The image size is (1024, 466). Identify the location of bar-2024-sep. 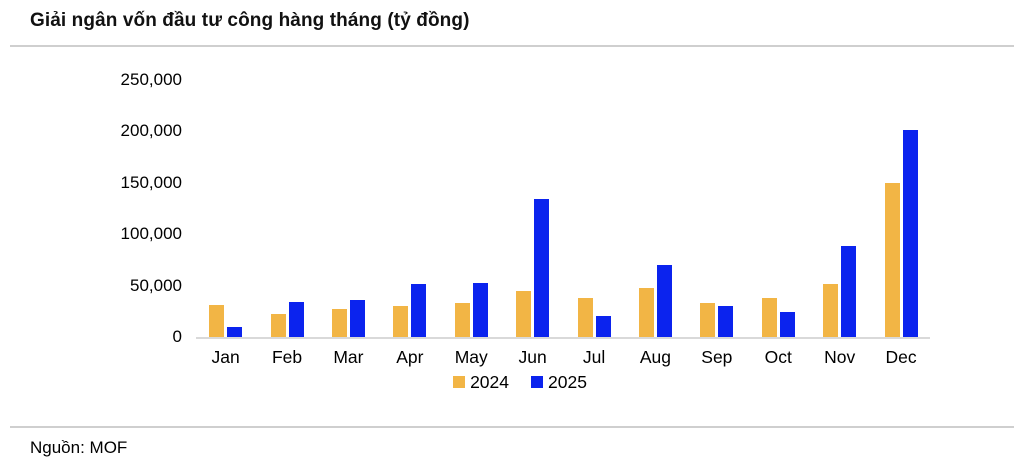
(708, 320).